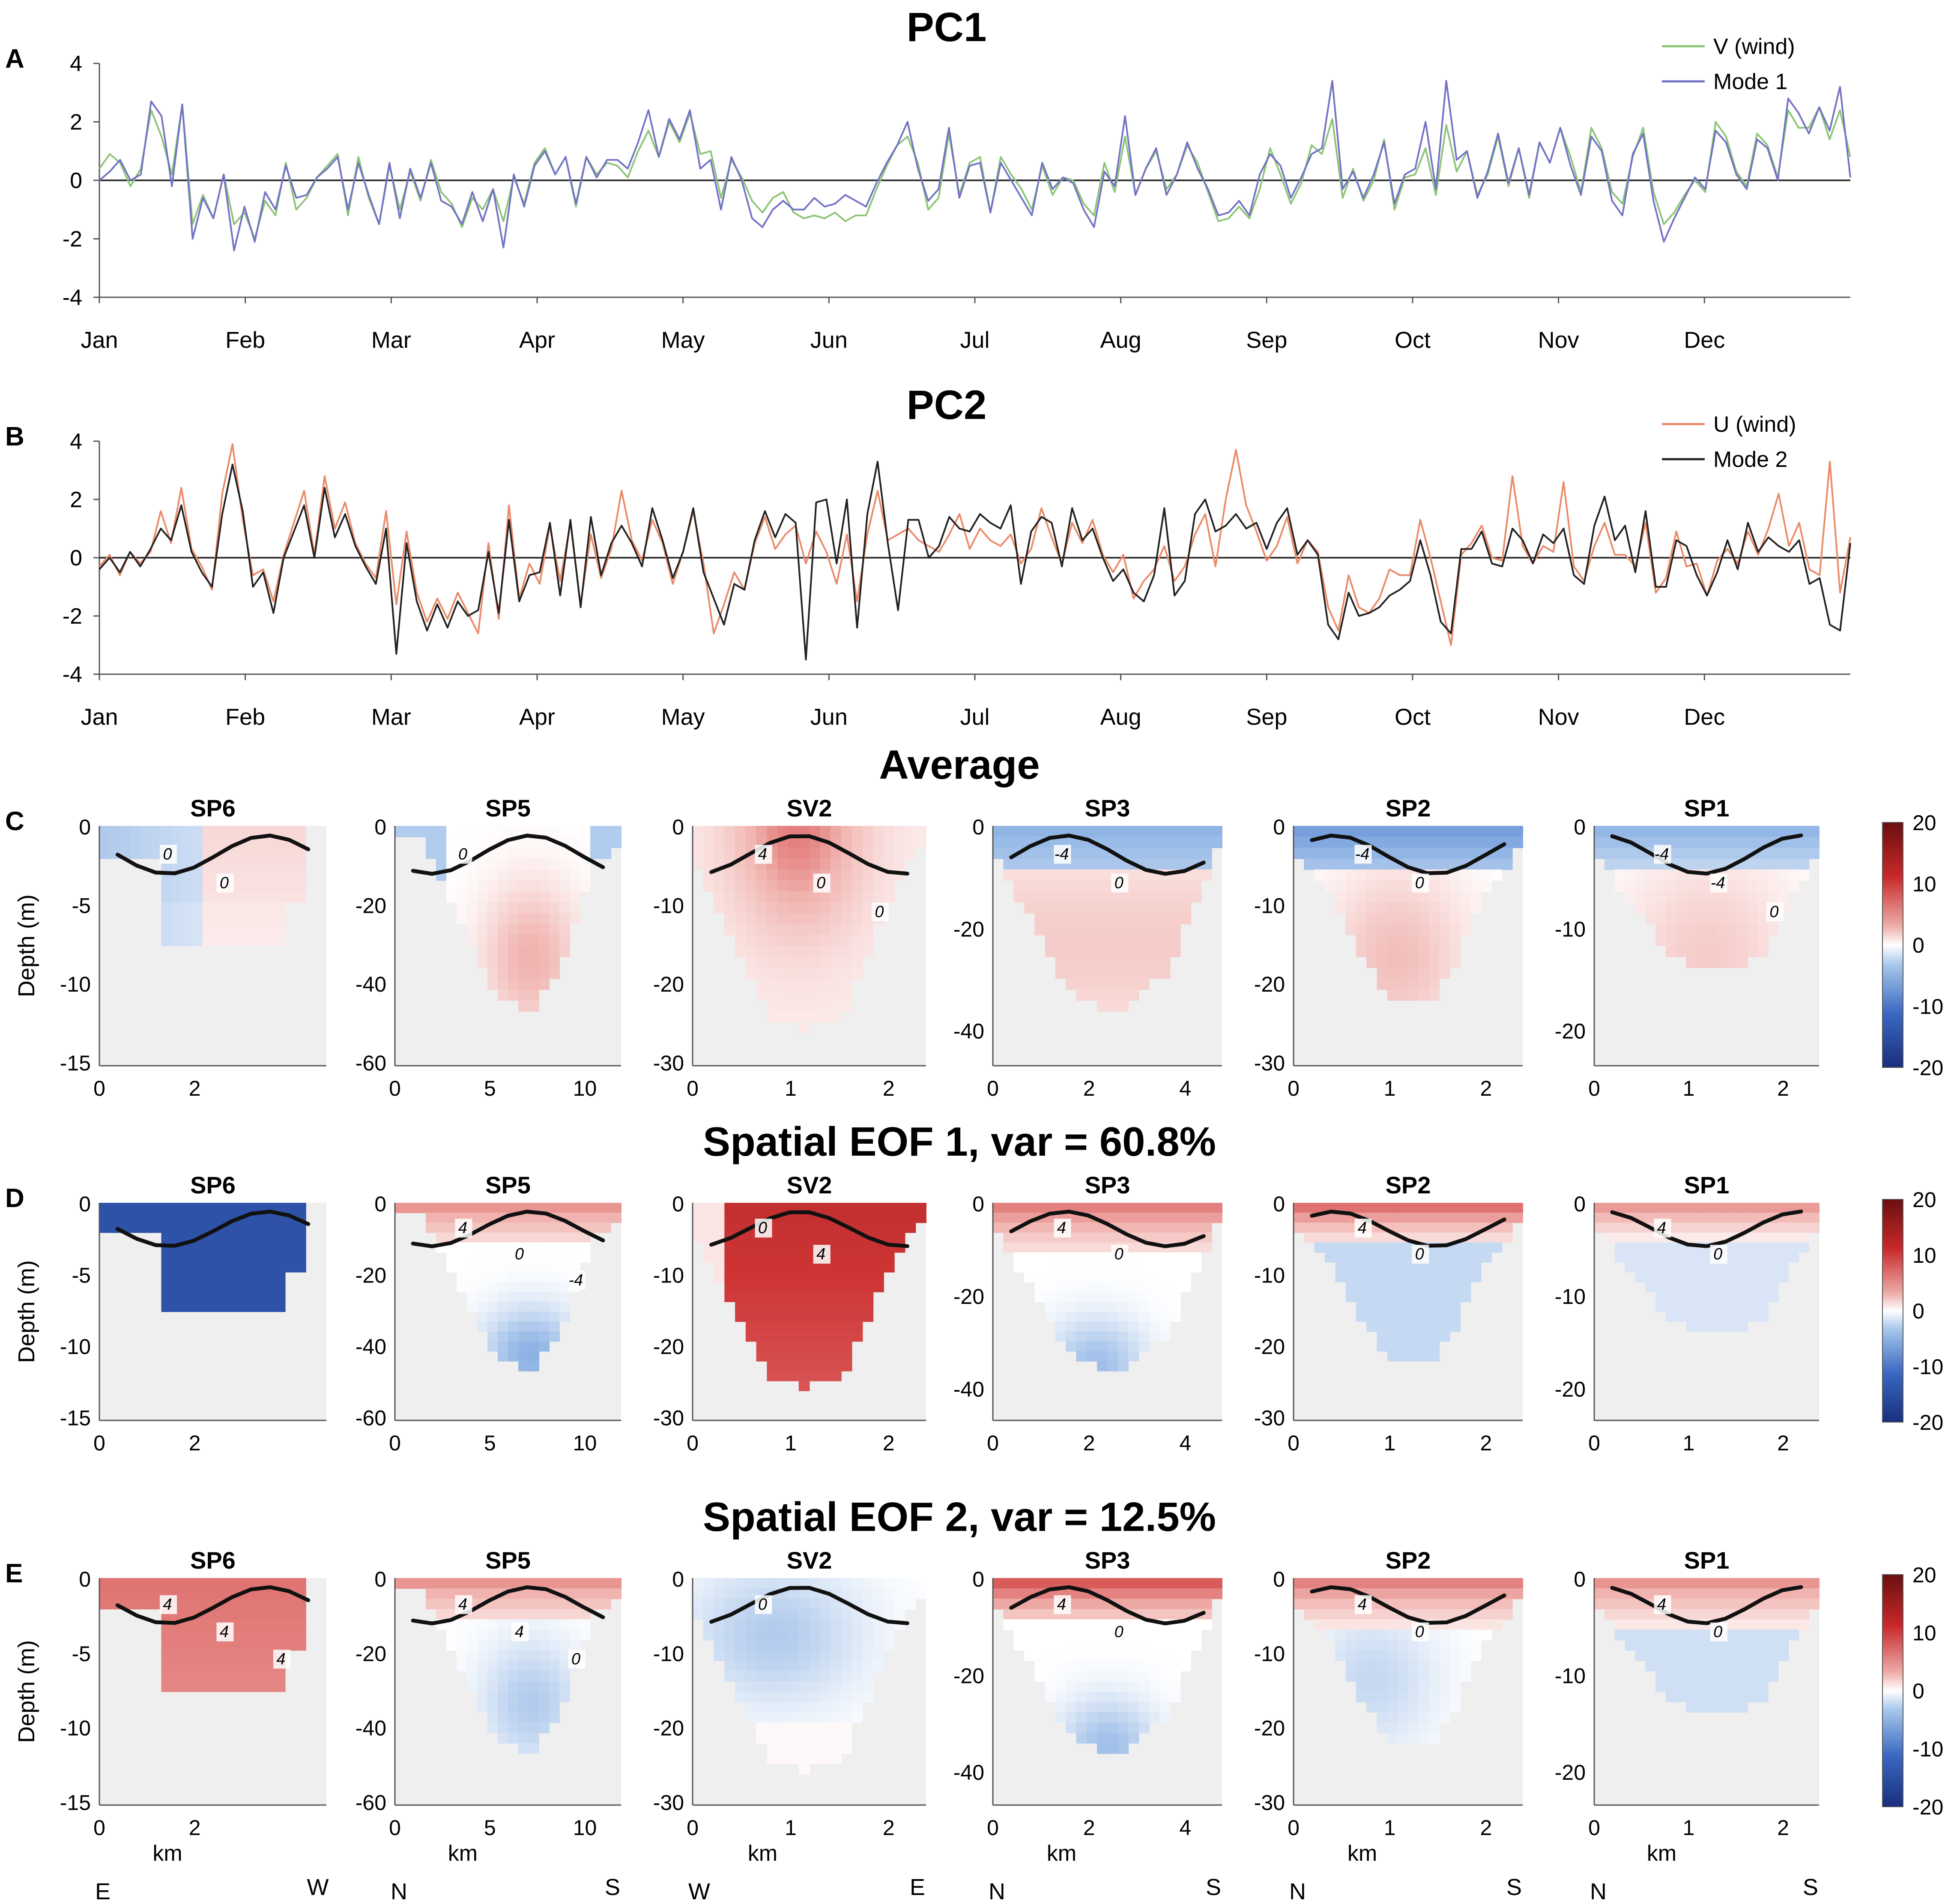 This screenshot has height=1904, width=1954. Describe the element at coordinates (1707, 1605) in the screenshot. I see `contour-line` at that location.